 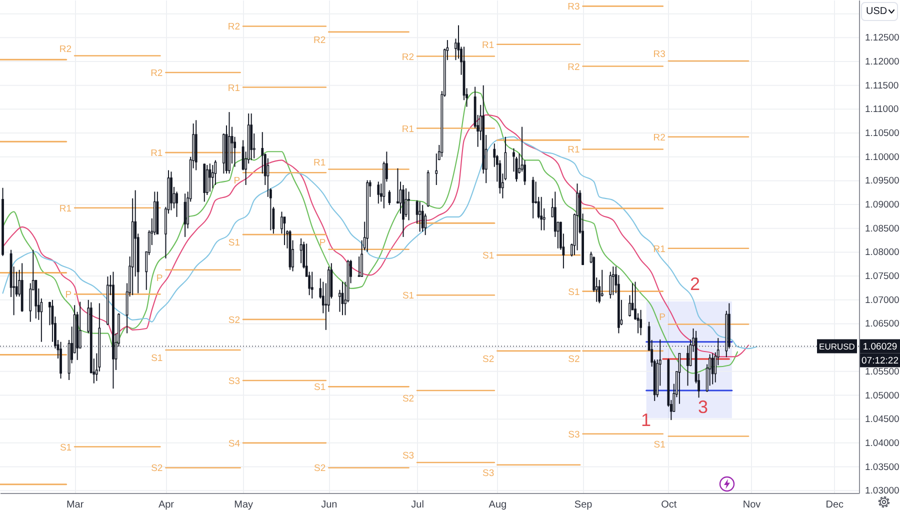 I want to click on y-tick-label: 1.11500, so click(x=882, y=86).